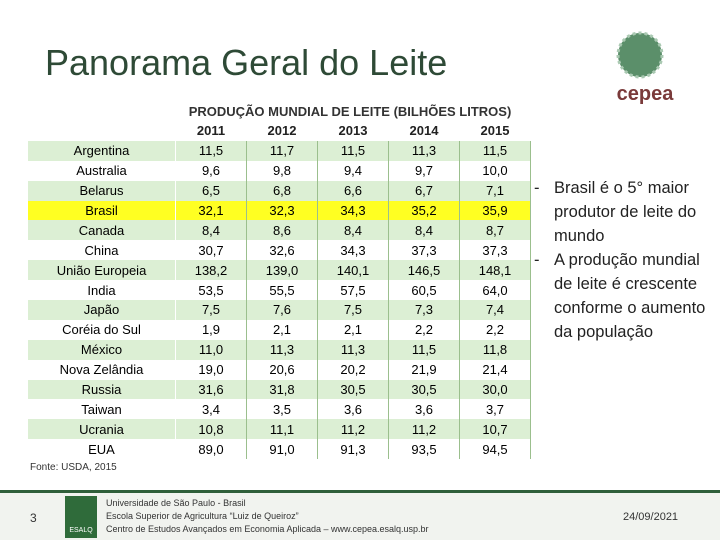 The image size is (720, 540). What do you see at coordinates (246, 62) in the screenshot?
I see `slide-title: Panorama Geral do Leite` at bounding box center [246, 62].